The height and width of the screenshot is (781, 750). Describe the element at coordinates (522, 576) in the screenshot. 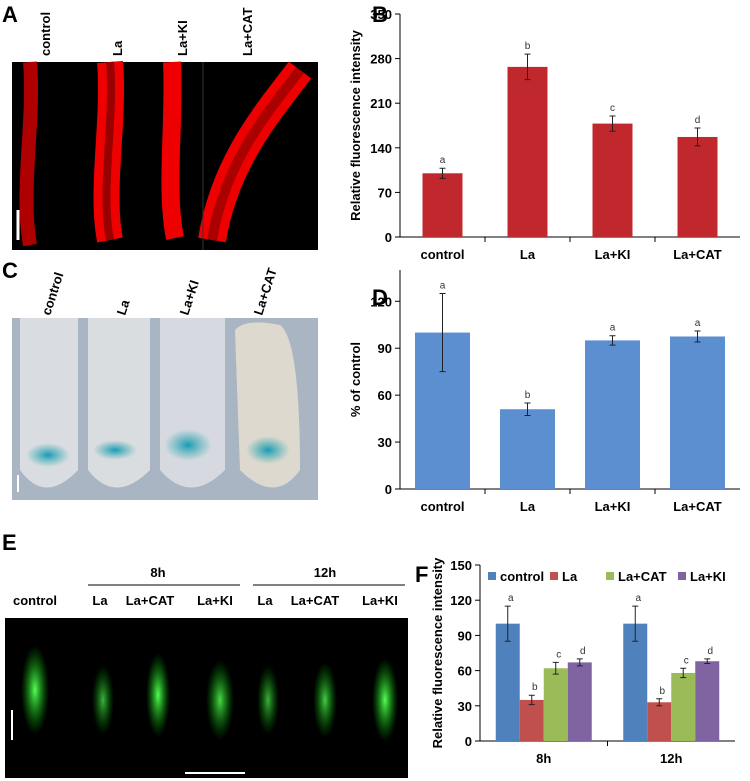

I see `legend-label: control` at that location.